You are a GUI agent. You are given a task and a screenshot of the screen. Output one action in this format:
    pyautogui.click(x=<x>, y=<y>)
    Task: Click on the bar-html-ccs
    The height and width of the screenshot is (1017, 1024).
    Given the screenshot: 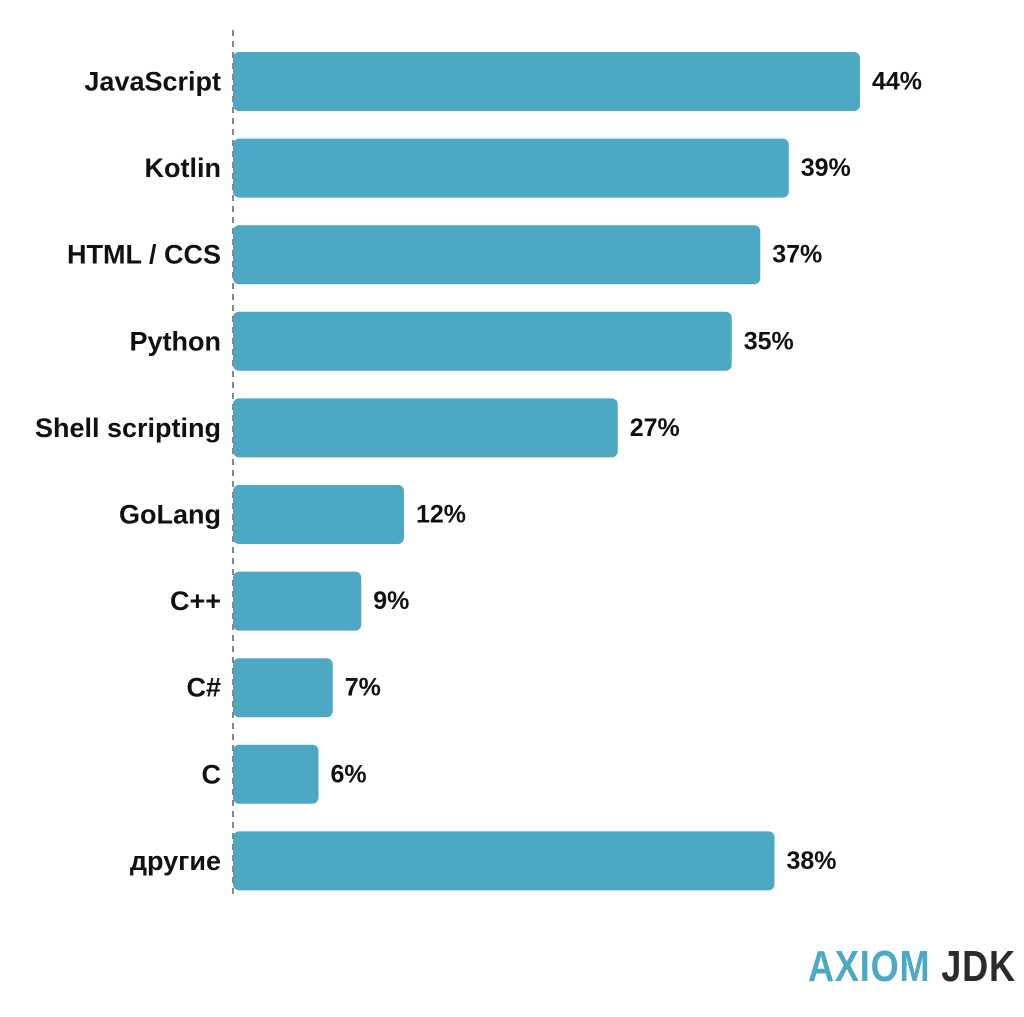 What is the action you would take?
    pyautogui.click(x=497, y=255)
    